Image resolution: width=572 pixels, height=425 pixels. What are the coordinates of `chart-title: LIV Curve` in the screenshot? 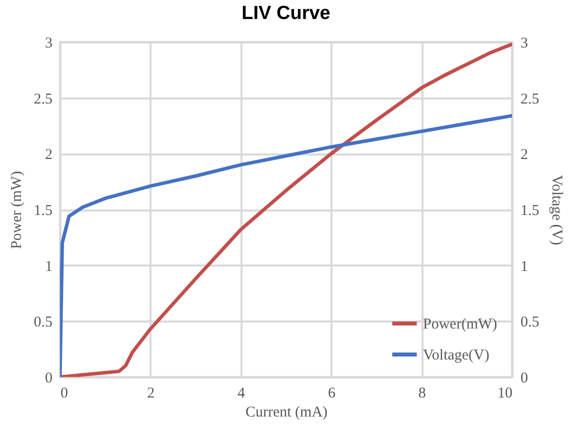 It's located at (286, 13).